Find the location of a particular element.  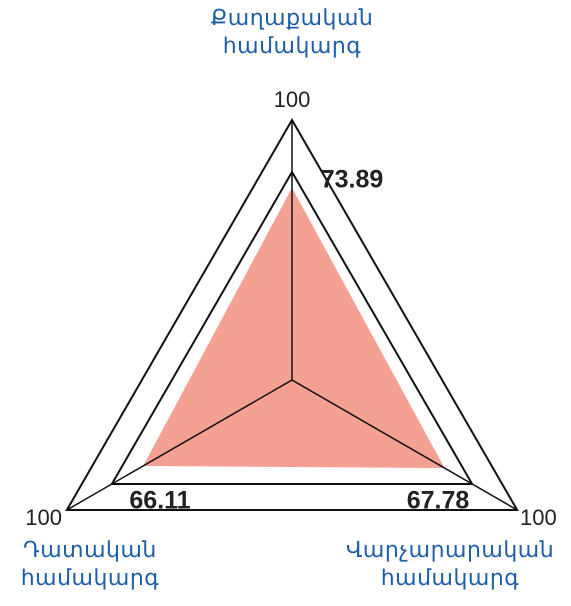

category-label: Դատական համակարգ is located at coordinates (90, 563).